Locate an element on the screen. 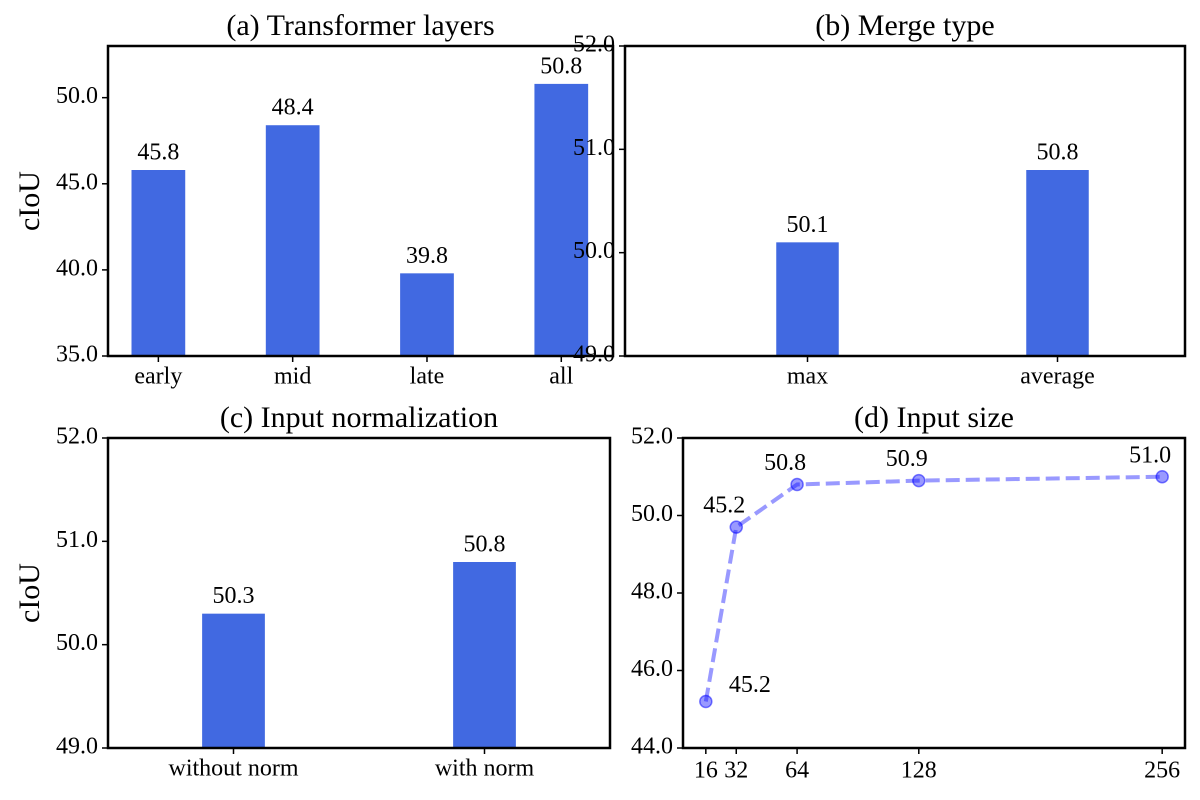 This screenshot has width=1200, height=800. value-label: 50.3 is located at coordinates (234, 596).